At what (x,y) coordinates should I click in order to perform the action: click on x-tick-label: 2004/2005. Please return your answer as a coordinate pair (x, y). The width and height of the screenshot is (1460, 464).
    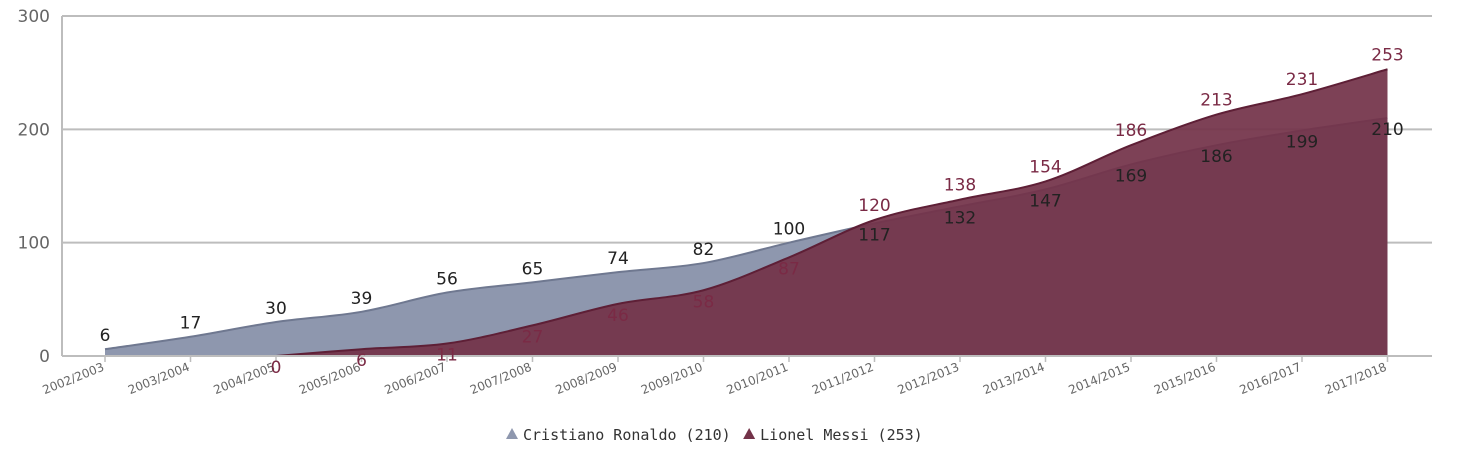
    Looking at the image, I should click on (244, 378).